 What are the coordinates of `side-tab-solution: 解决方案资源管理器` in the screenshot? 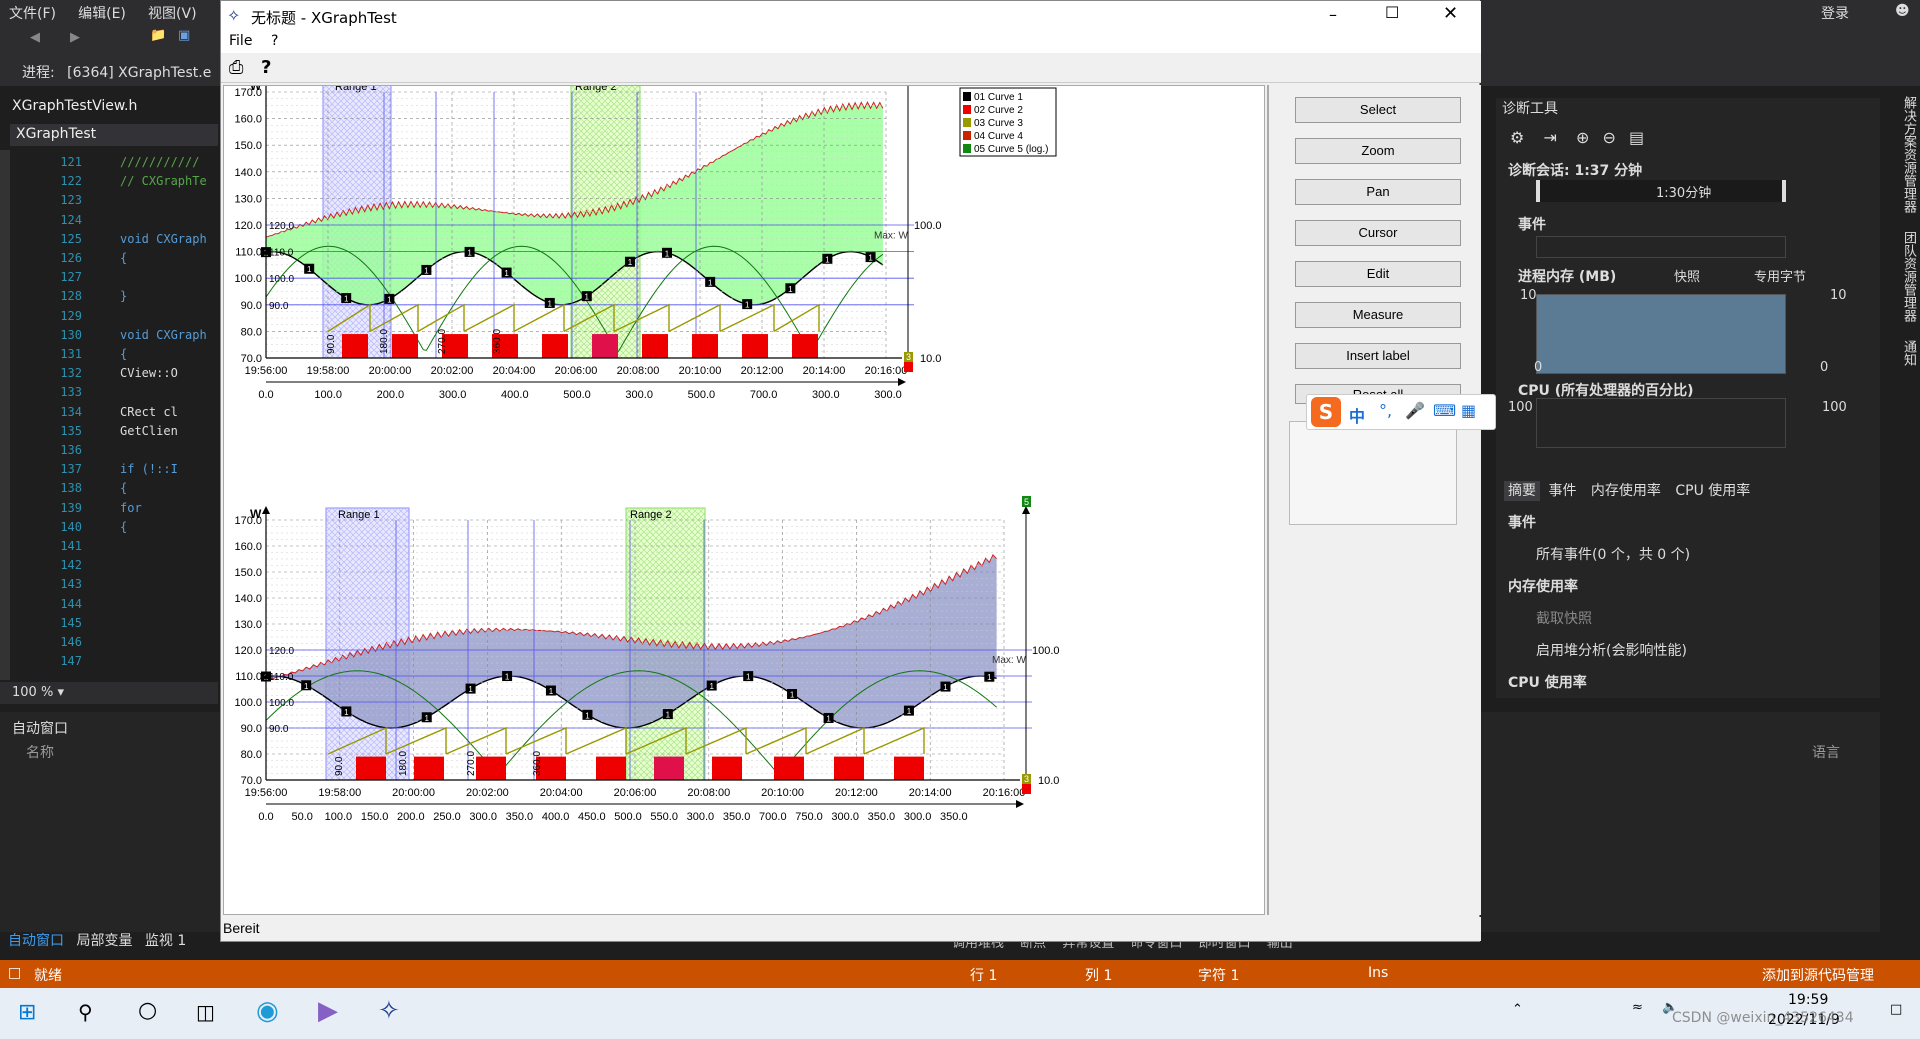 It's located at (1908, 154).